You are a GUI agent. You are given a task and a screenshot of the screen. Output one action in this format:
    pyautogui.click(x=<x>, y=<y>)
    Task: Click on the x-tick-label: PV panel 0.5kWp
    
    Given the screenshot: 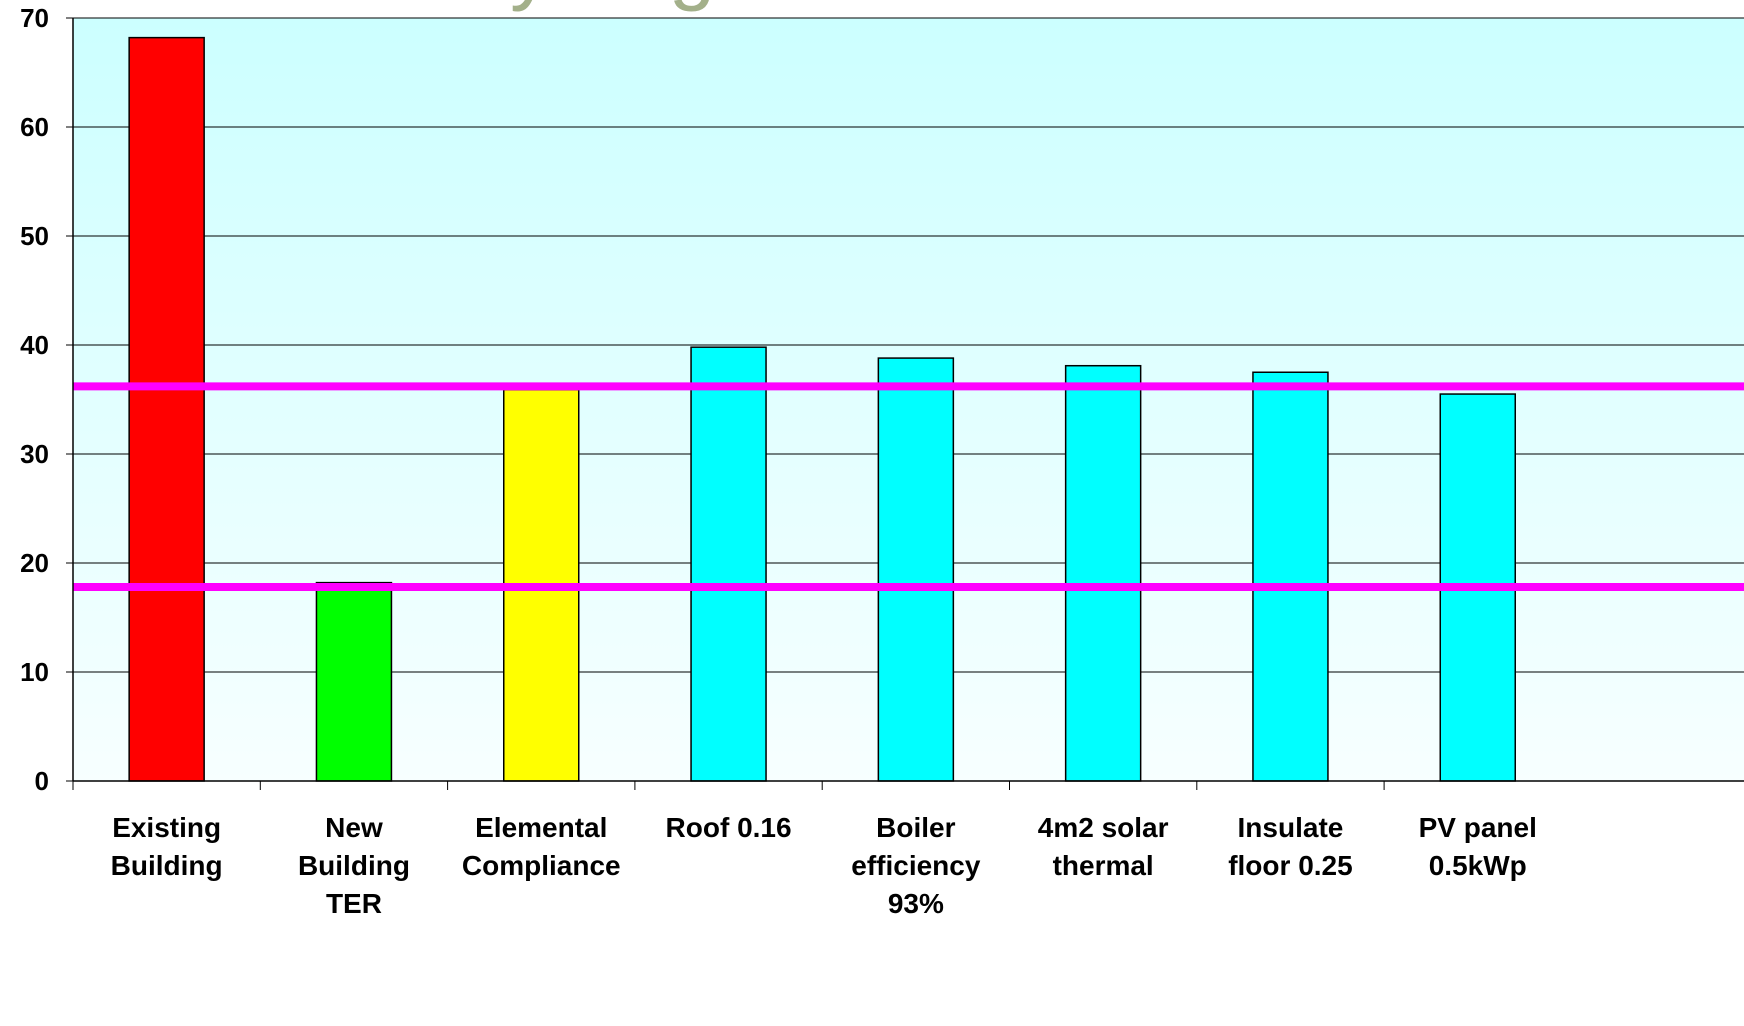 What is the action you would take?
    pyautogui.click(x=1478, y=846)
    